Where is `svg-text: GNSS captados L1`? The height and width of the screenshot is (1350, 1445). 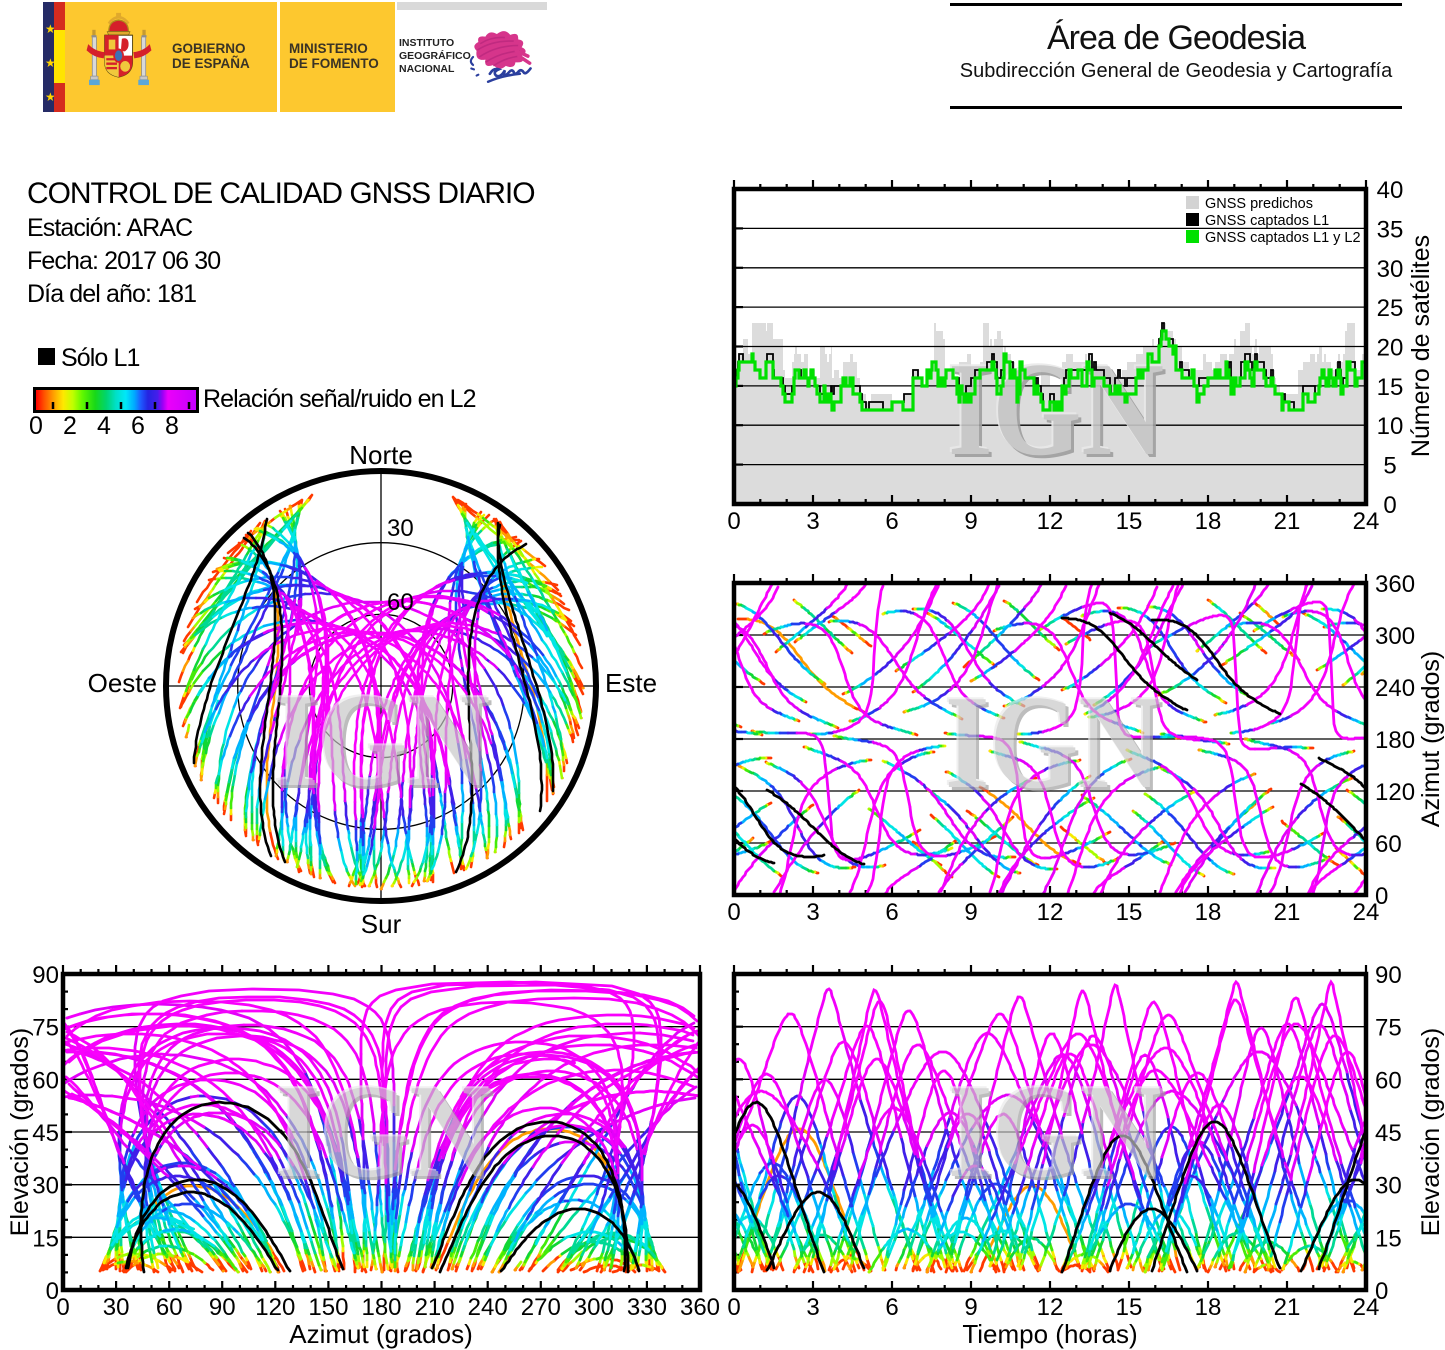
svg-text: GNSS captados L1 is located at coordinates (1267, 221).